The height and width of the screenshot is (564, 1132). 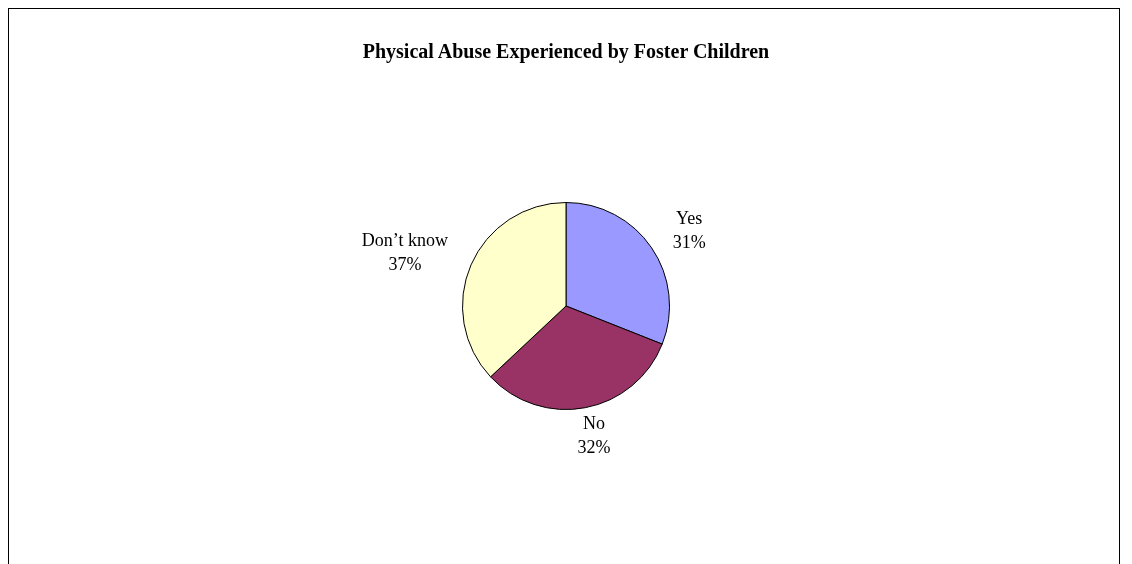 I want to click on chart-title: Physical Abuse Experienced by Foster Children, so click(x=566, y=51).